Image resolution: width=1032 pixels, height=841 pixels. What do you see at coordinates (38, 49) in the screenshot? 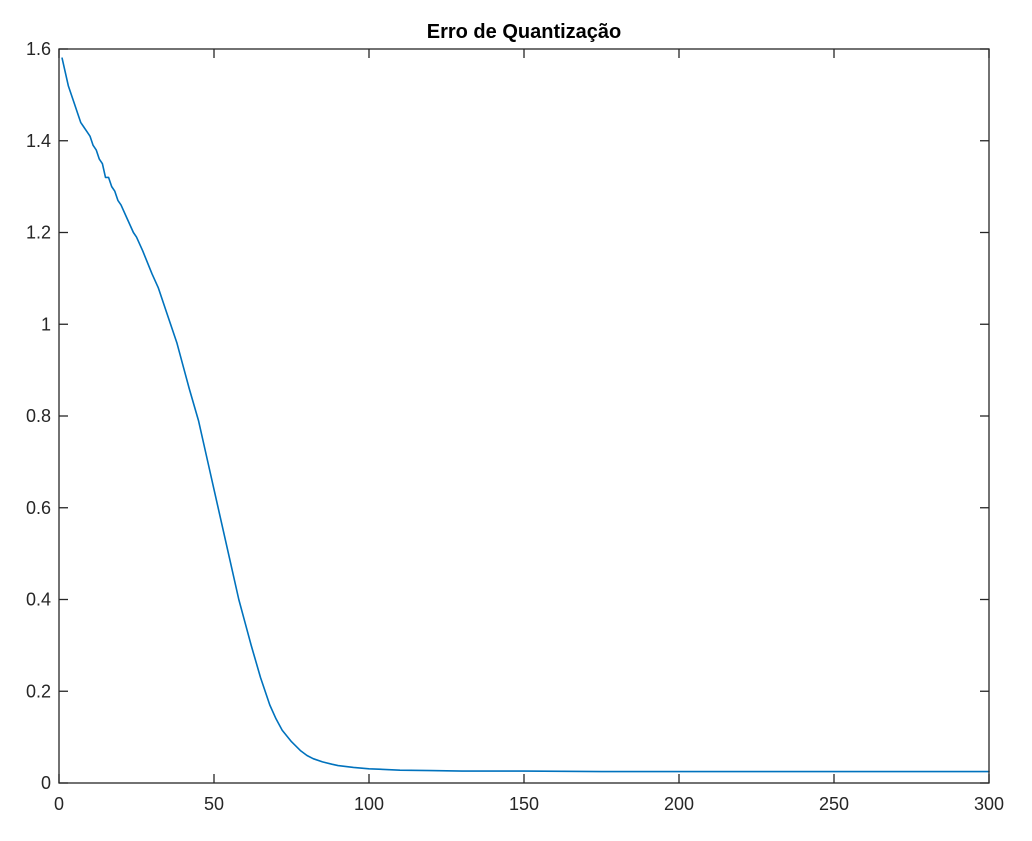
I see `y-tick-label: 1.6` at bounding box center [38, 49].